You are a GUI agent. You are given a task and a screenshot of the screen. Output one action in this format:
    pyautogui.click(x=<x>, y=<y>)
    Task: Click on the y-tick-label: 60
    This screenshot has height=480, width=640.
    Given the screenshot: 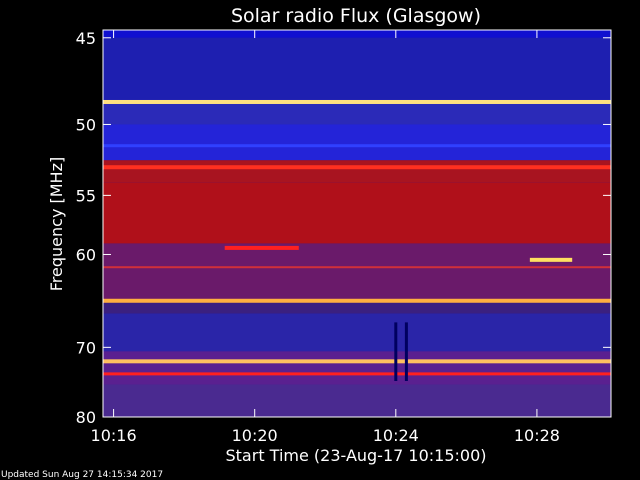 What is the action you would take?
    pyautogui.click(x=86, y=254)
    